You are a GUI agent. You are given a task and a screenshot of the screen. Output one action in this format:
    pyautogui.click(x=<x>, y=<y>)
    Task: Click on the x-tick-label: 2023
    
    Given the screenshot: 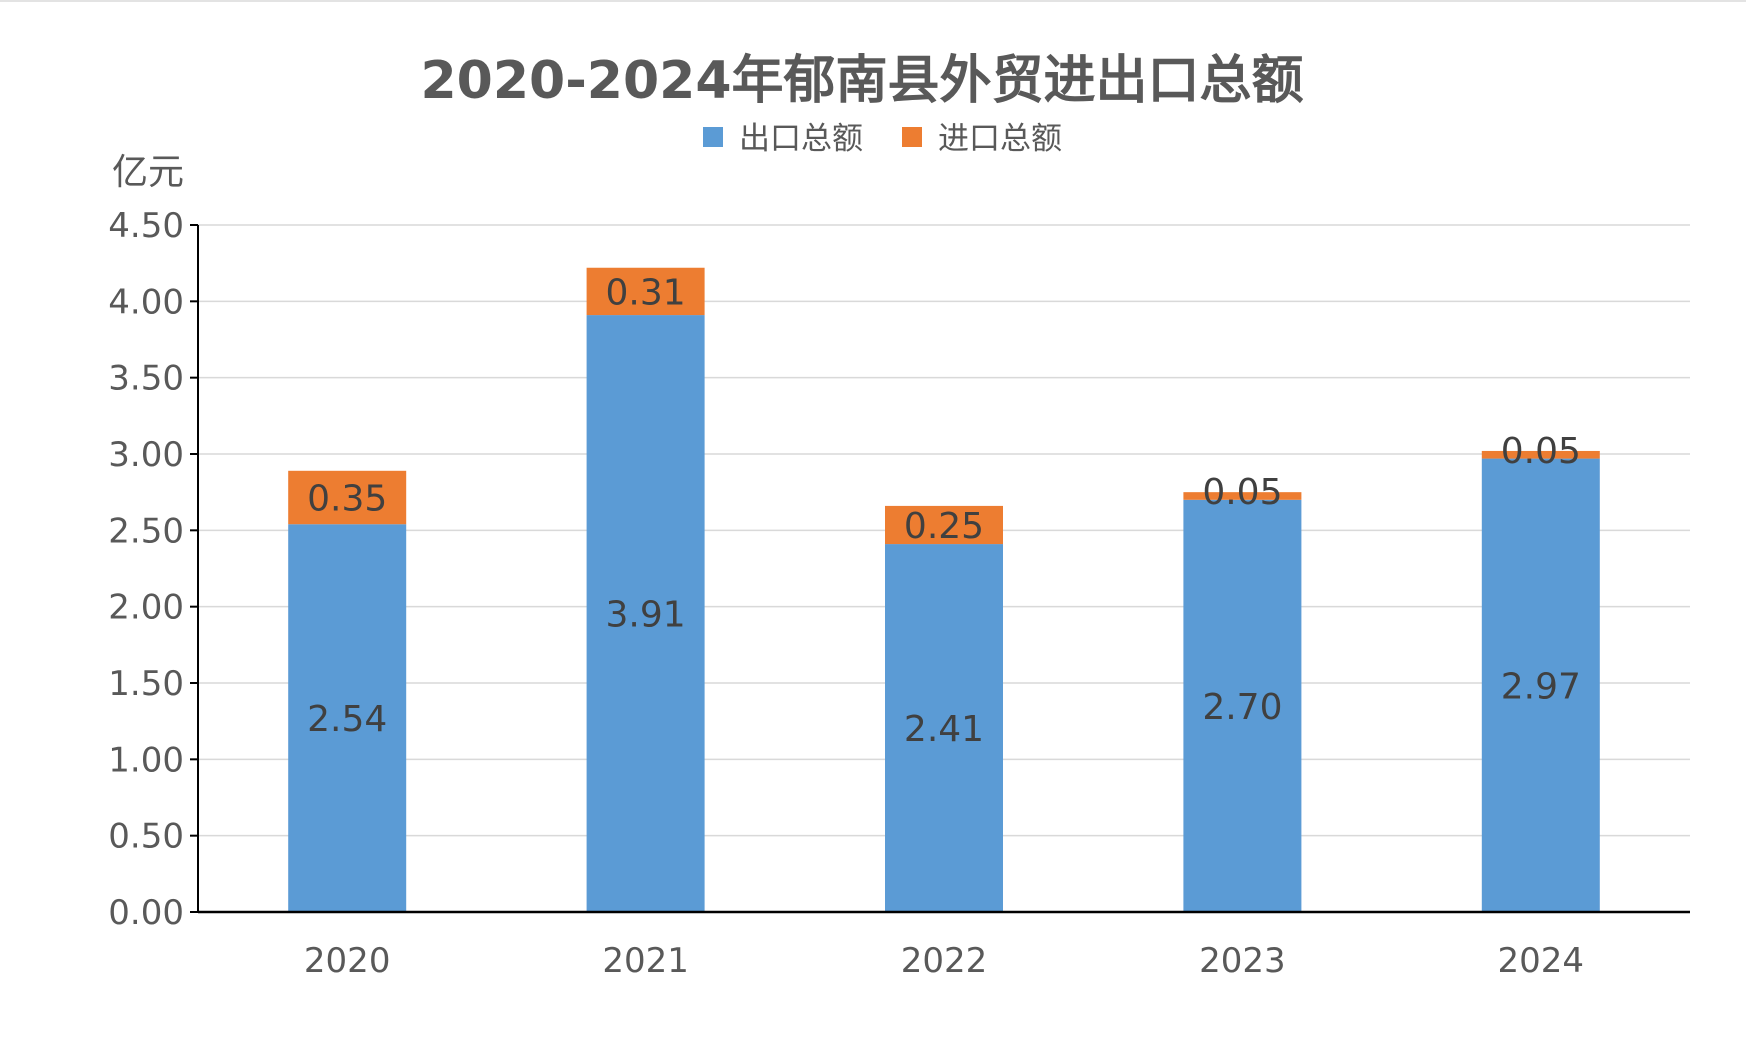 What is the action you would take?
    pyautogui.click(x=1242, y=961)
    